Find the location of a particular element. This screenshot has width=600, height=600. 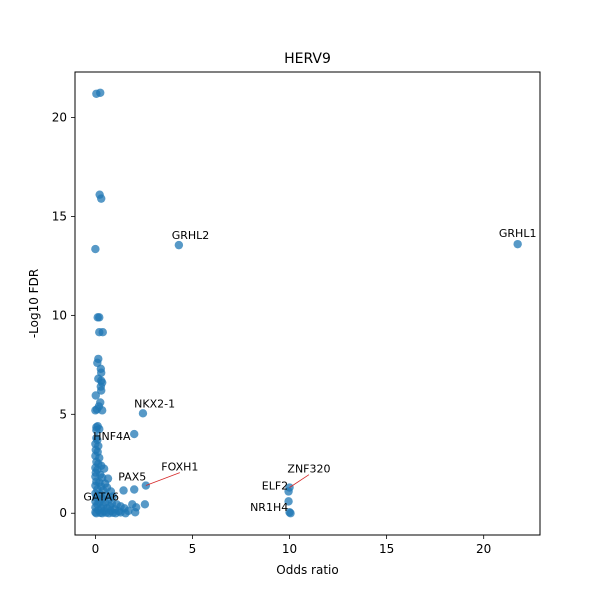

annotation-leaders is located at coordinates (227, 480).